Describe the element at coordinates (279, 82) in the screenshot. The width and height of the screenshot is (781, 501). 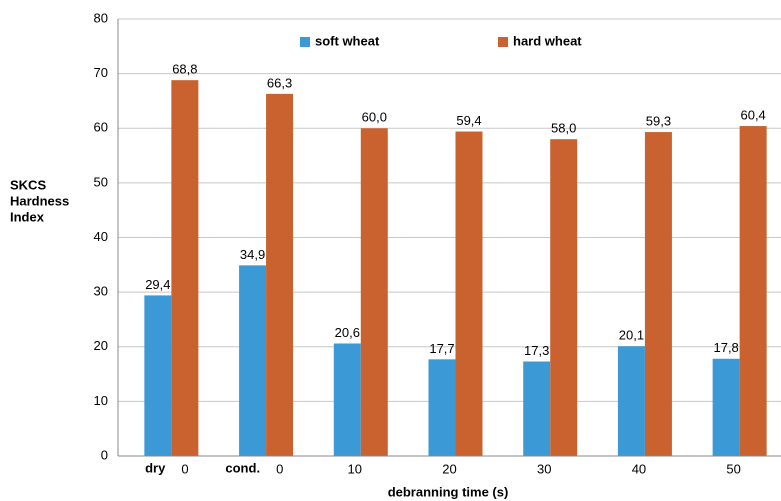
I see `value-label: 66,3` at that location.